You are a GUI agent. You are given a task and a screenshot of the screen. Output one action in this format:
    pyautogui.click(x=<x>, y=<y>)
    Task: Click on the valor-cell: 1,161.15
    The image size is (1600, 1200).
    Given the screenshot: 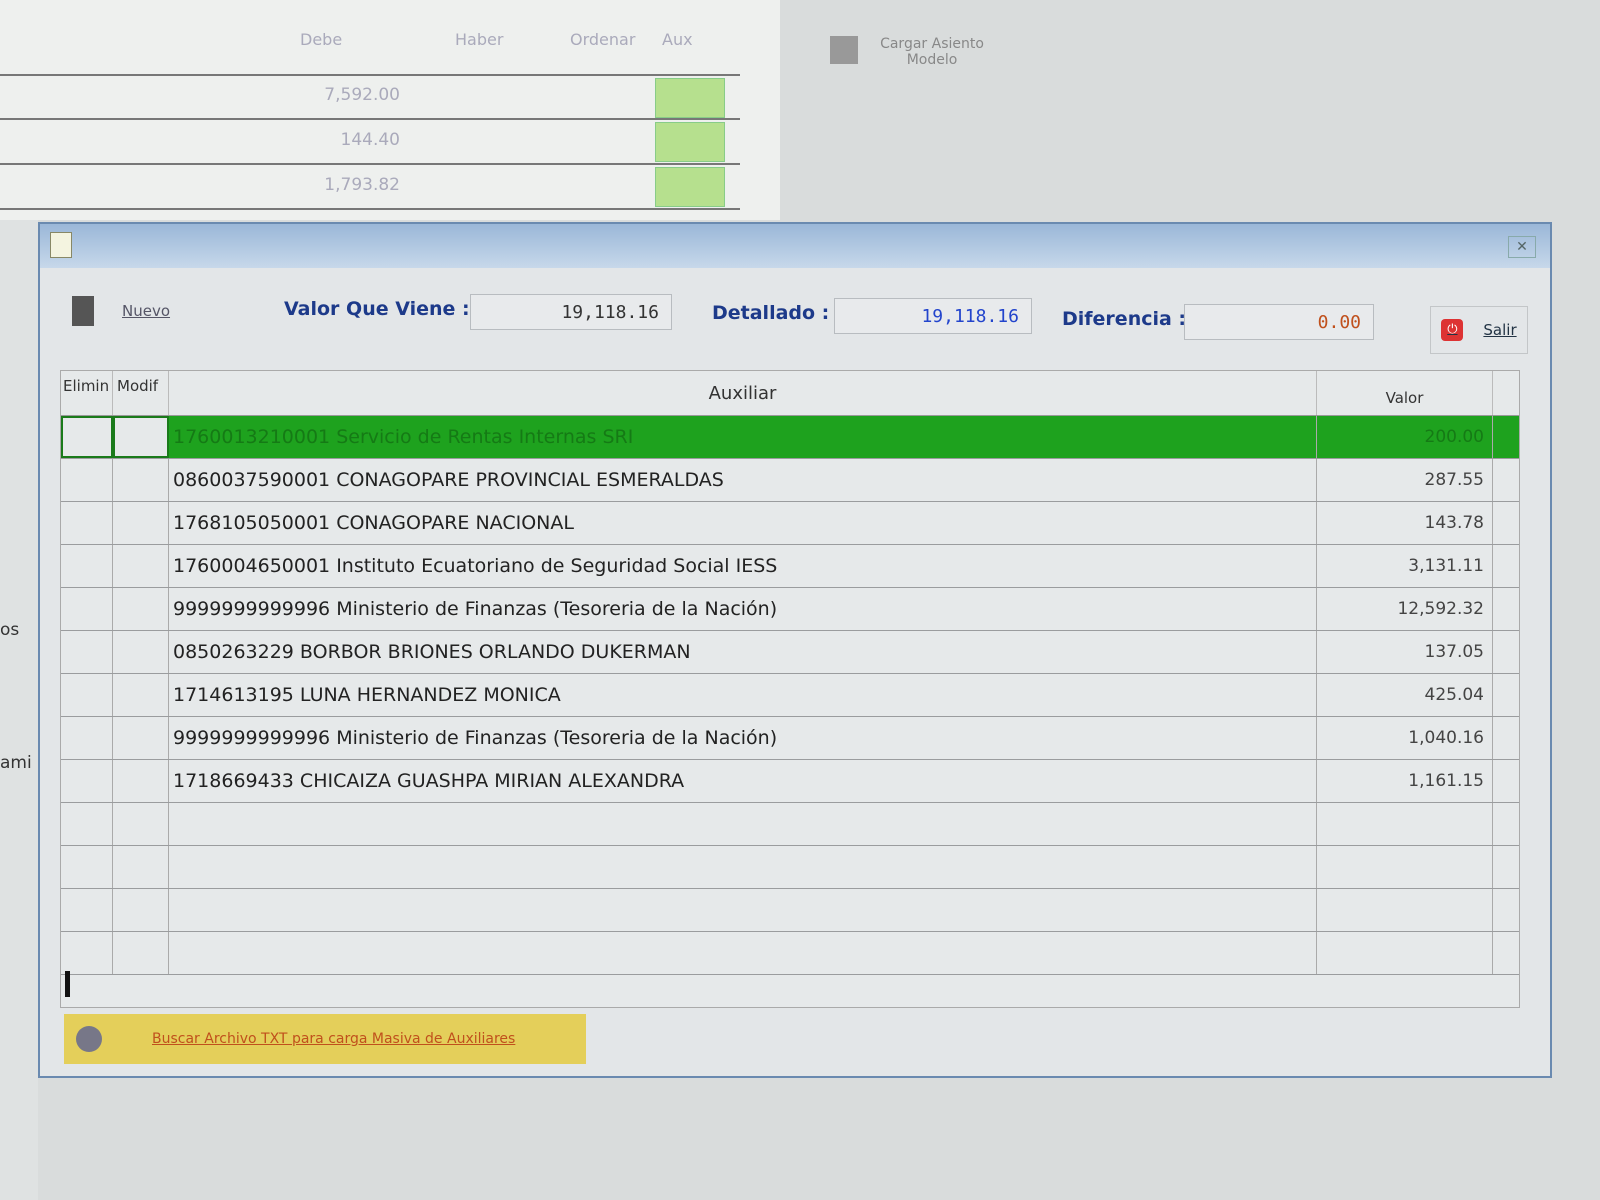 What is the action you would take?
    pyautogui.click(x=1405, y=781)
    